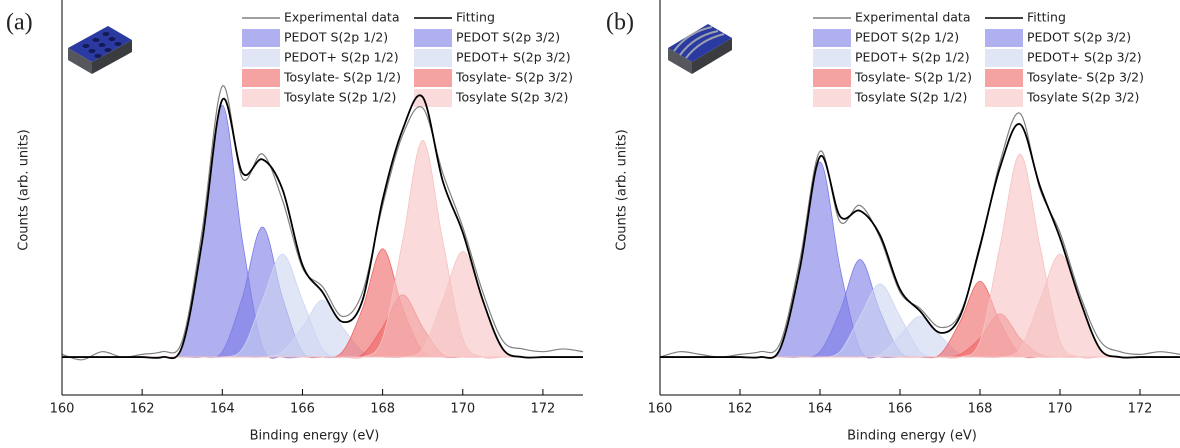  I want to click on panel-label: (b), so click(620, 23).